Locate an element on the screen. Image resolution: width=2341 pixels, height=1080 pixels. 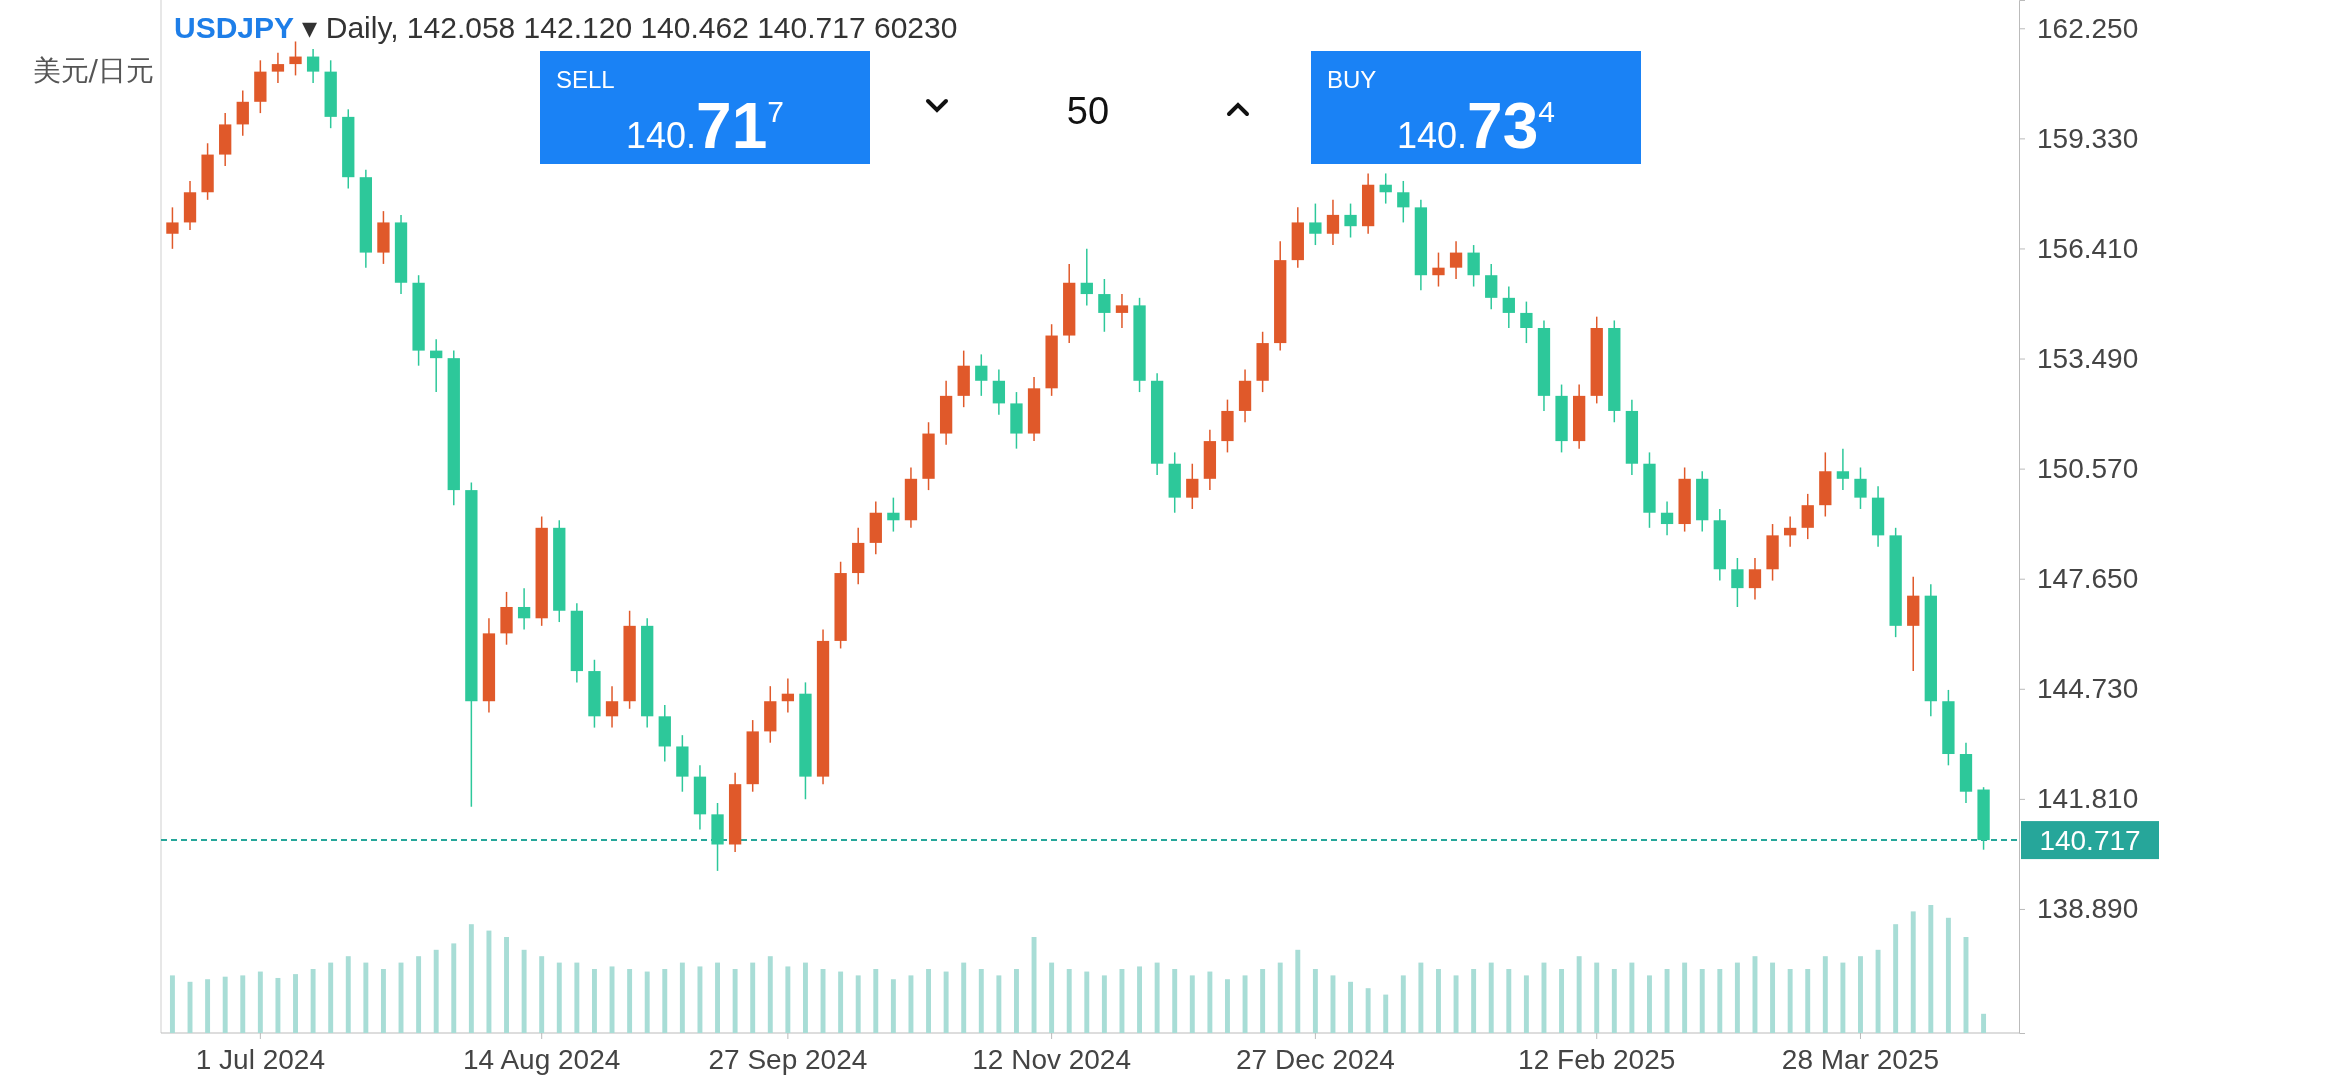
y-tick-label: 159.330 is located at coordinates (2088, 138).